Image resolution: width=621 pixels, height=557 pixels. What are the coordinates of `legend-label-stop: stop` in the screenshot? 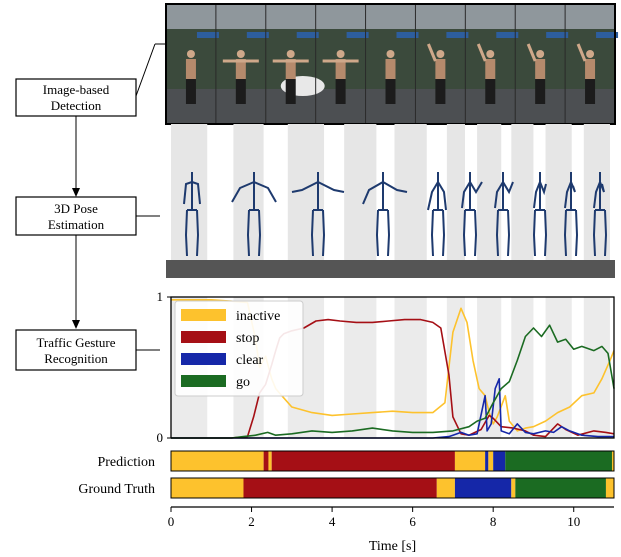 It's located at (247, 338).